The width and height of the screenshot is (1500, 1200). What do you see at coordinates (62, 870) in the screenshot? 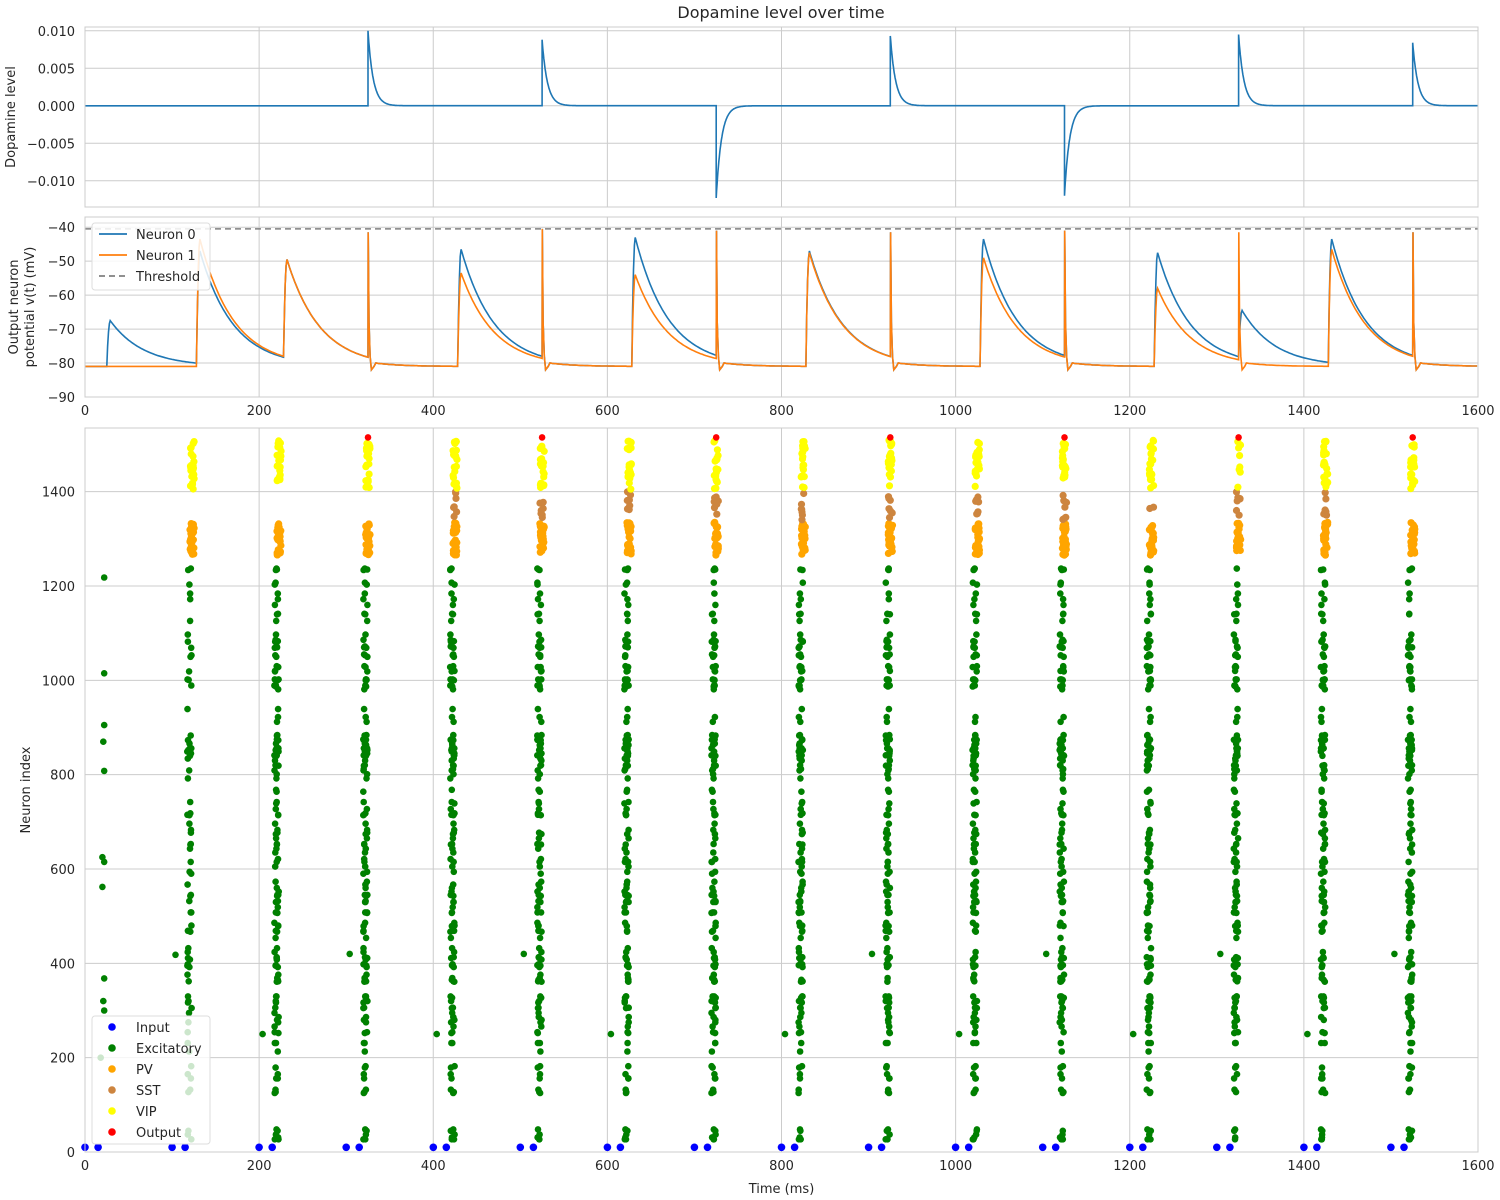
I see `raster-y-tick-label: 600` at bounding box center [62, 870].